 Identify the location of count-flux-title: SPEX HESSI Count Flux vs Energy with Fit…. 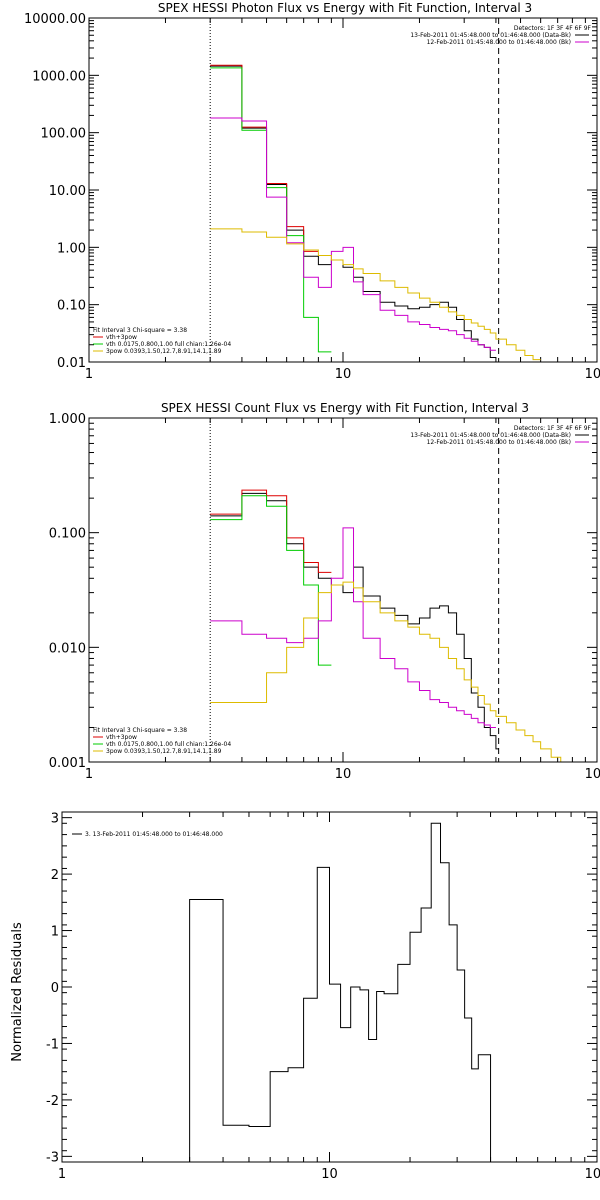
(345, 408).